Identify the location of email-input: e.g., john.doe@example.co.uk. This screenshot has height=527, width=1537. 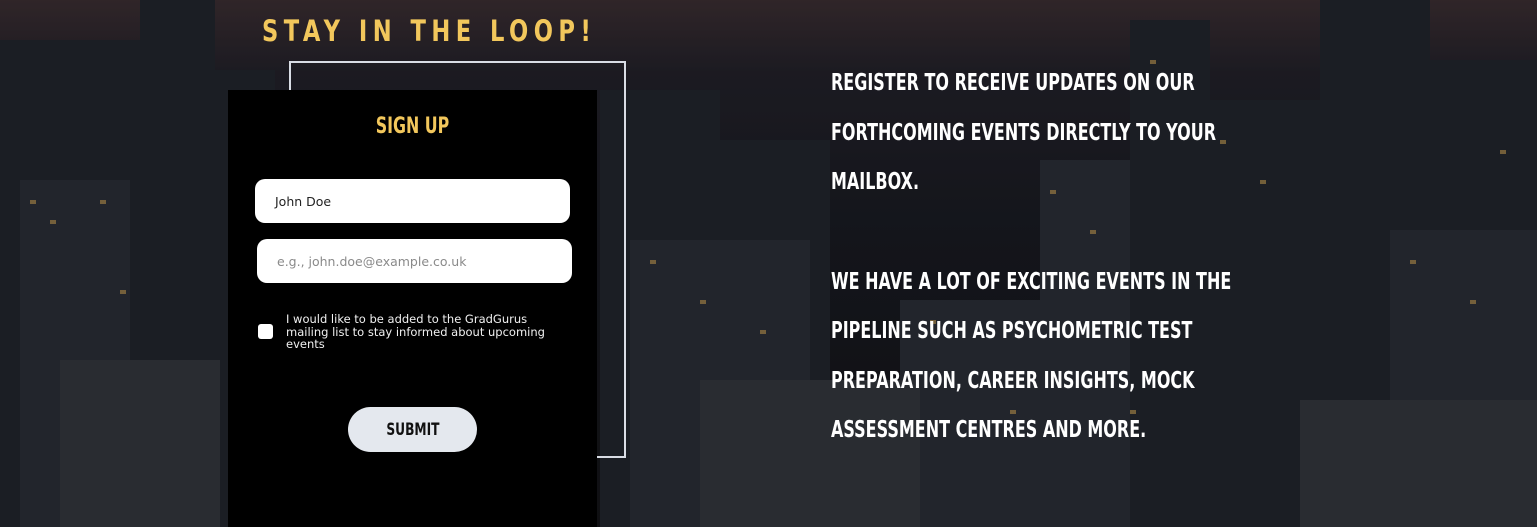
(414, 261).